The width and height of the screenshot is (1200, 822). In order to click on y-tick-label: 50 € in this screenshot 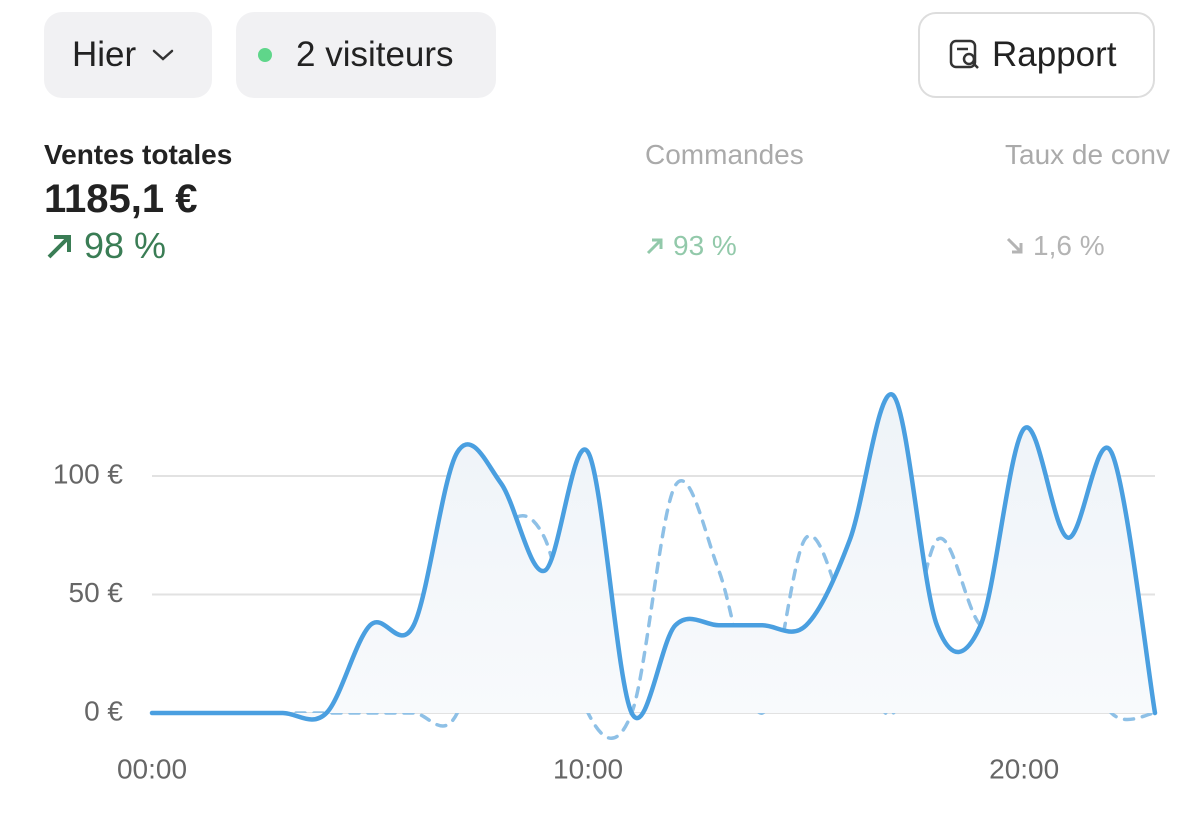, I will do `click(96, 592)`.